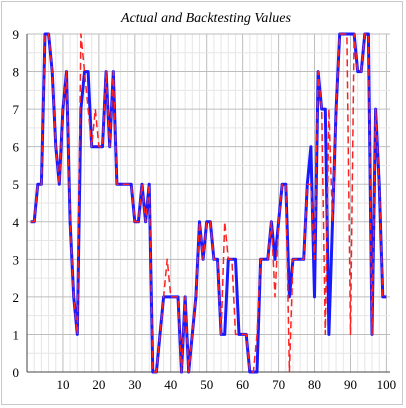  I want to click on y-tick-label: 9, so click(16, 34).